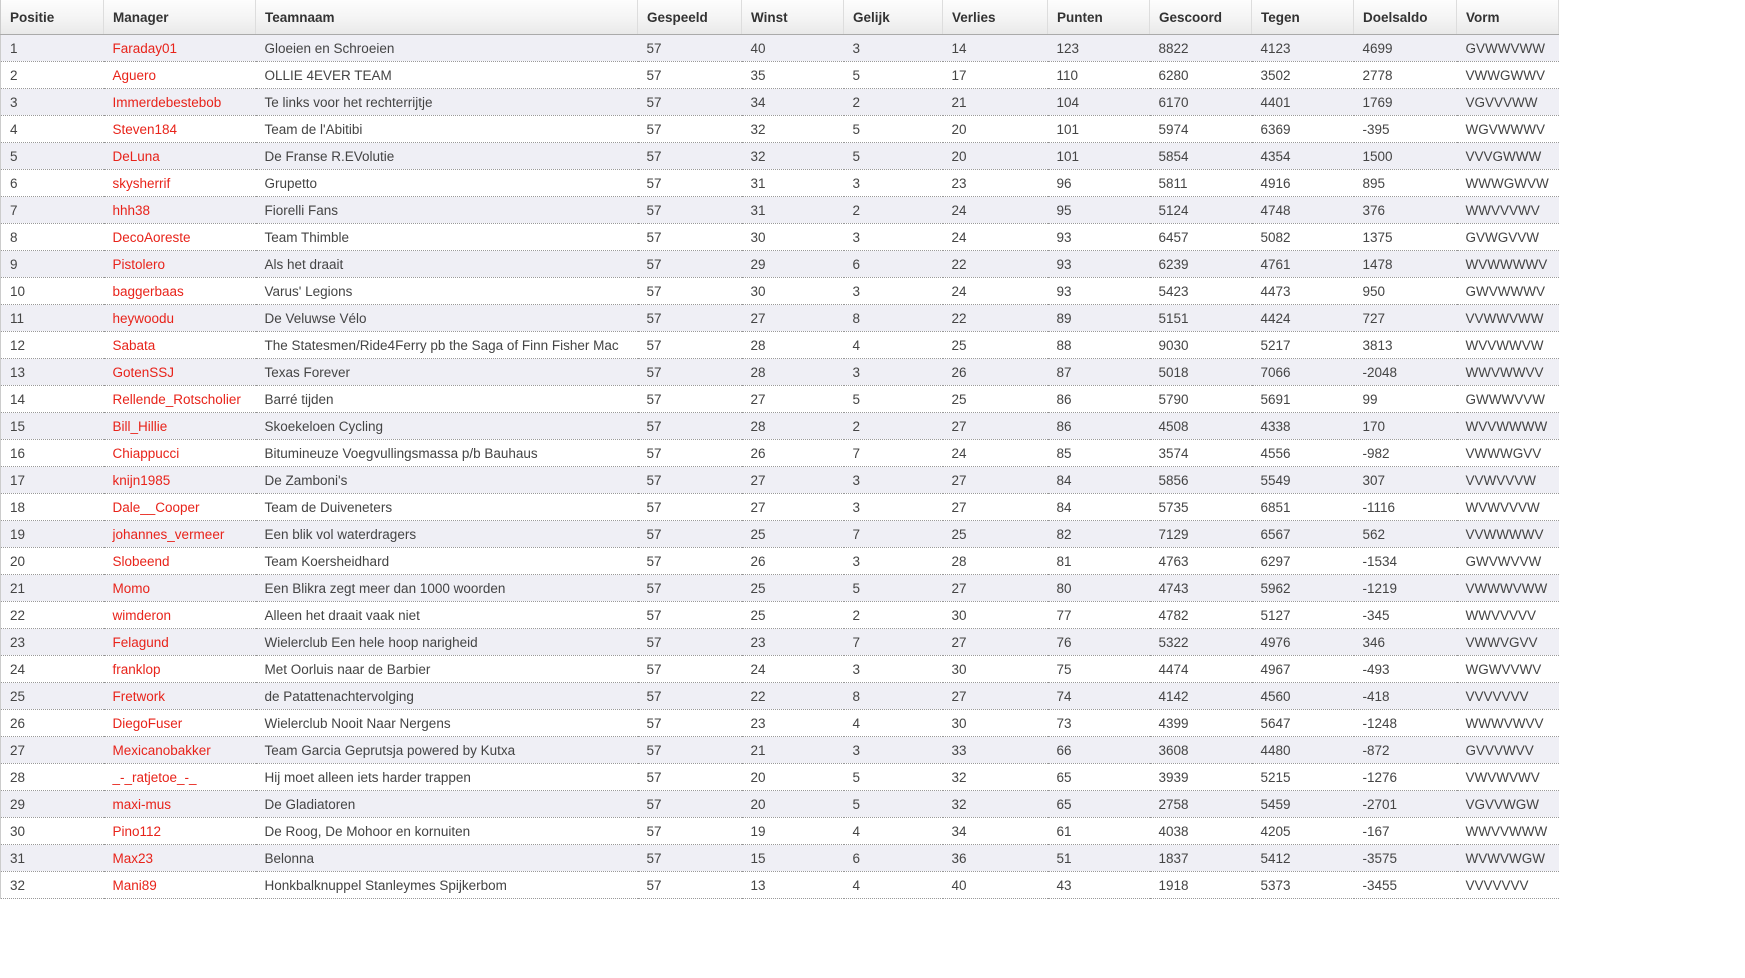  Describe the element at coordinates (792, 399) in the screenshot. I see `cell-winst: 27` at that location.